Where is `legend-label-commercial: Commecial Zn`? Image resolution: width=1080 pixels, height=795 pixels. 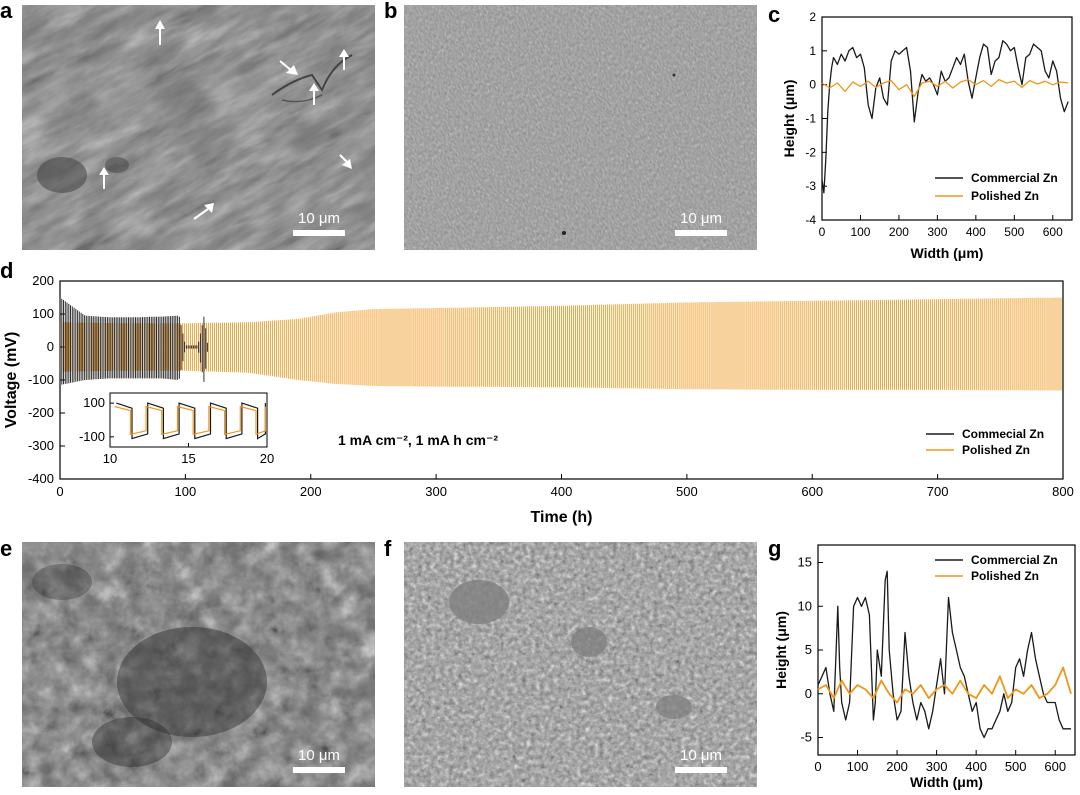
legend-label-commercial: Commecial Zn is located at coordinates (1003, 434).